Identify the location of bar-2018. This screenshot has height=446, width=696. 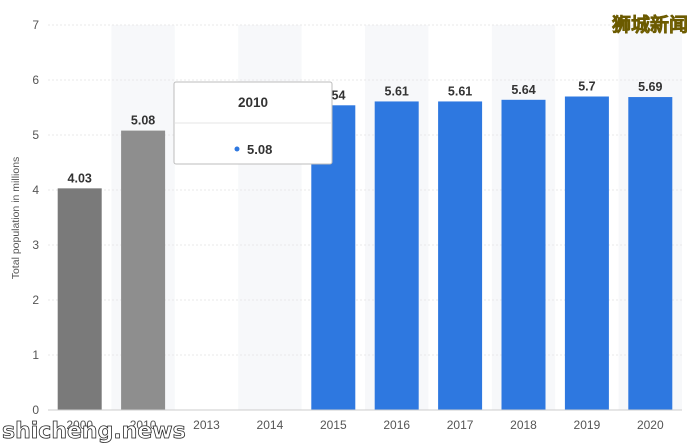
(523, 255).